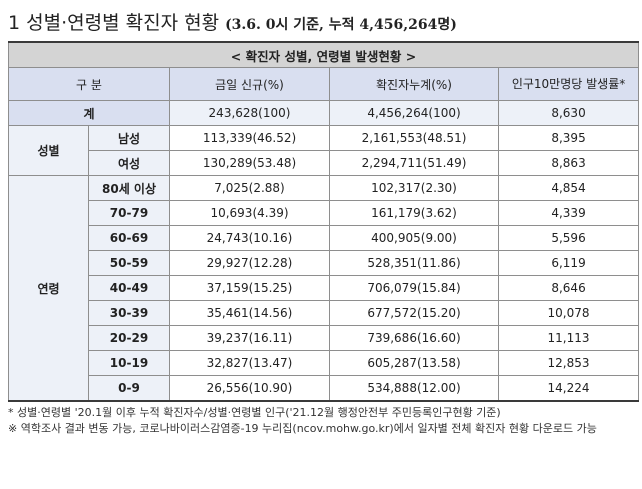 This screenshot has height=489, width=642. I want to click on incidence-rate-cell: 12,853, so click(568, 363).